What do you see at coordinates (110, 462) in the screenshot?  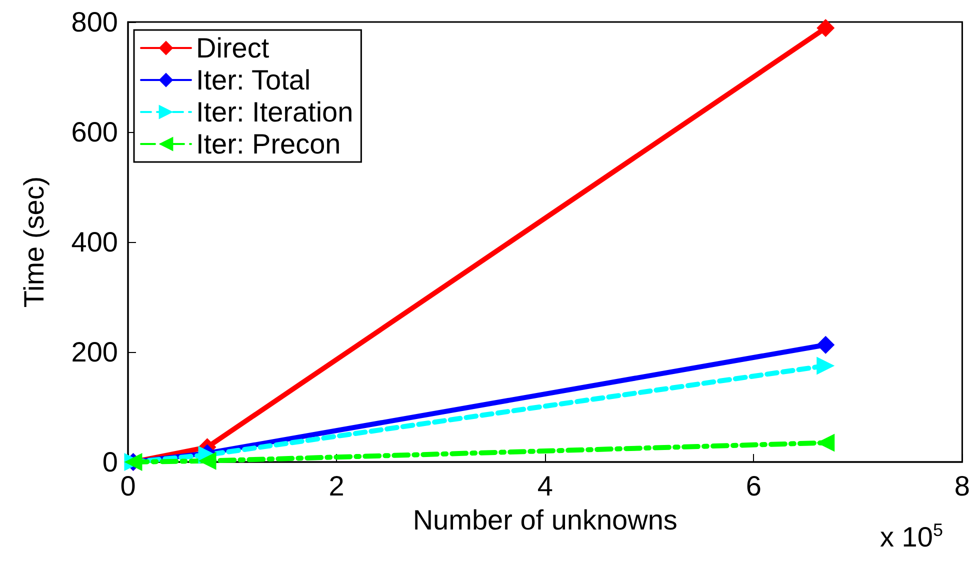 I see `y-tick-label: 0` at bounding box center [110, 462].